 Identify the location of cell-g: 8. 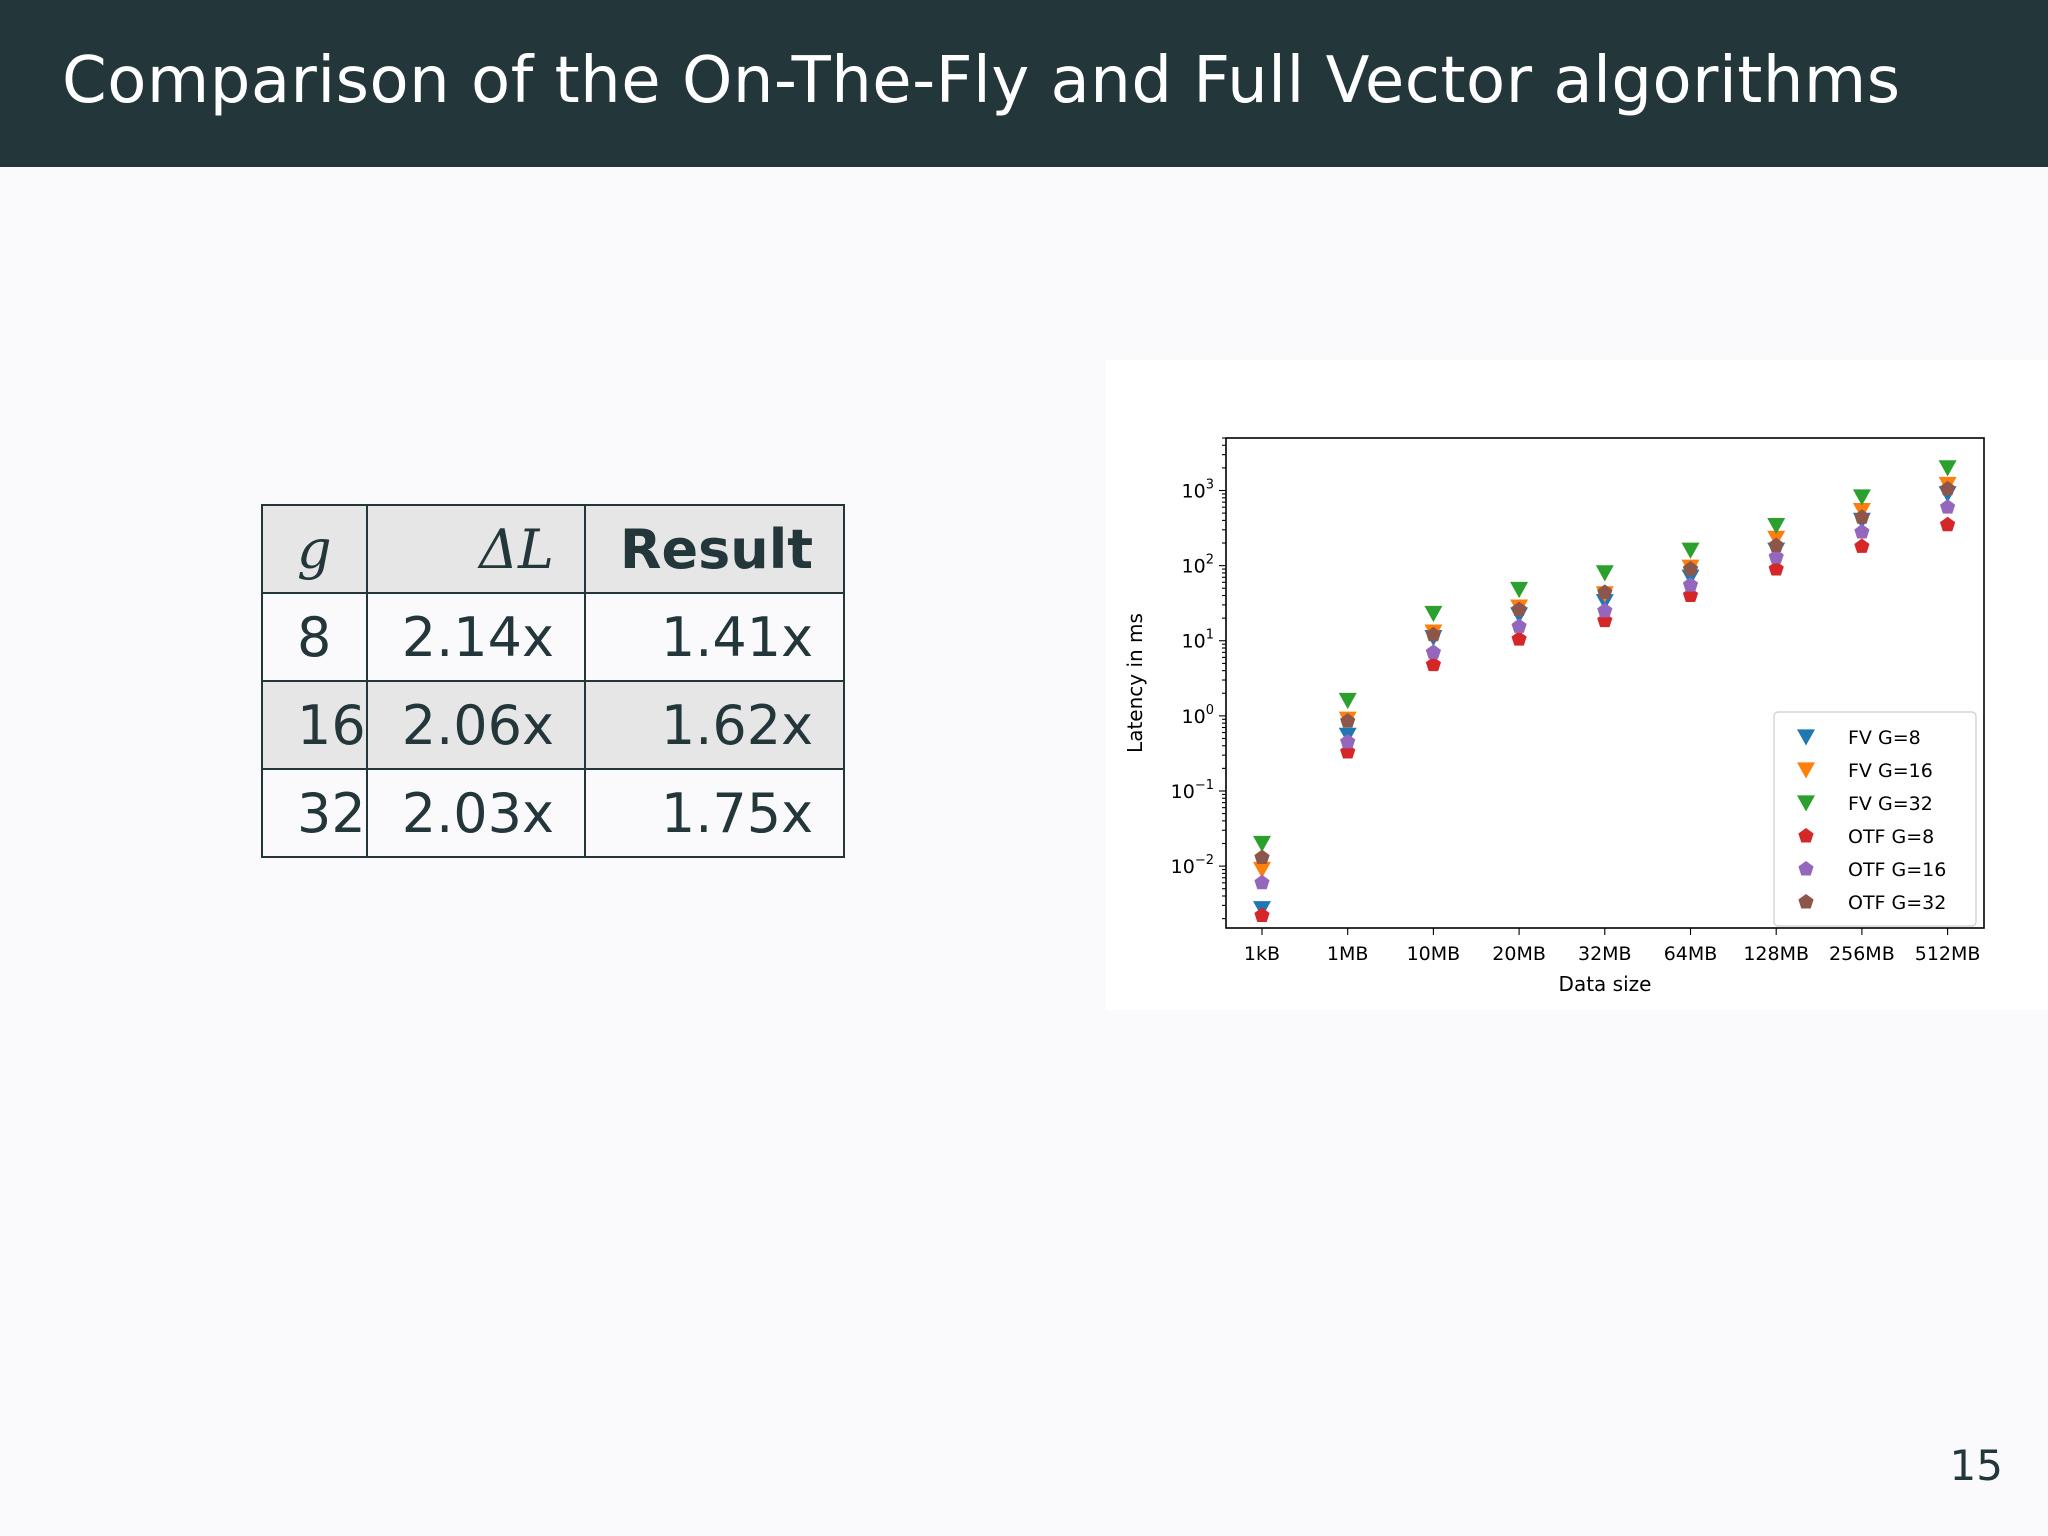
(314, 637).